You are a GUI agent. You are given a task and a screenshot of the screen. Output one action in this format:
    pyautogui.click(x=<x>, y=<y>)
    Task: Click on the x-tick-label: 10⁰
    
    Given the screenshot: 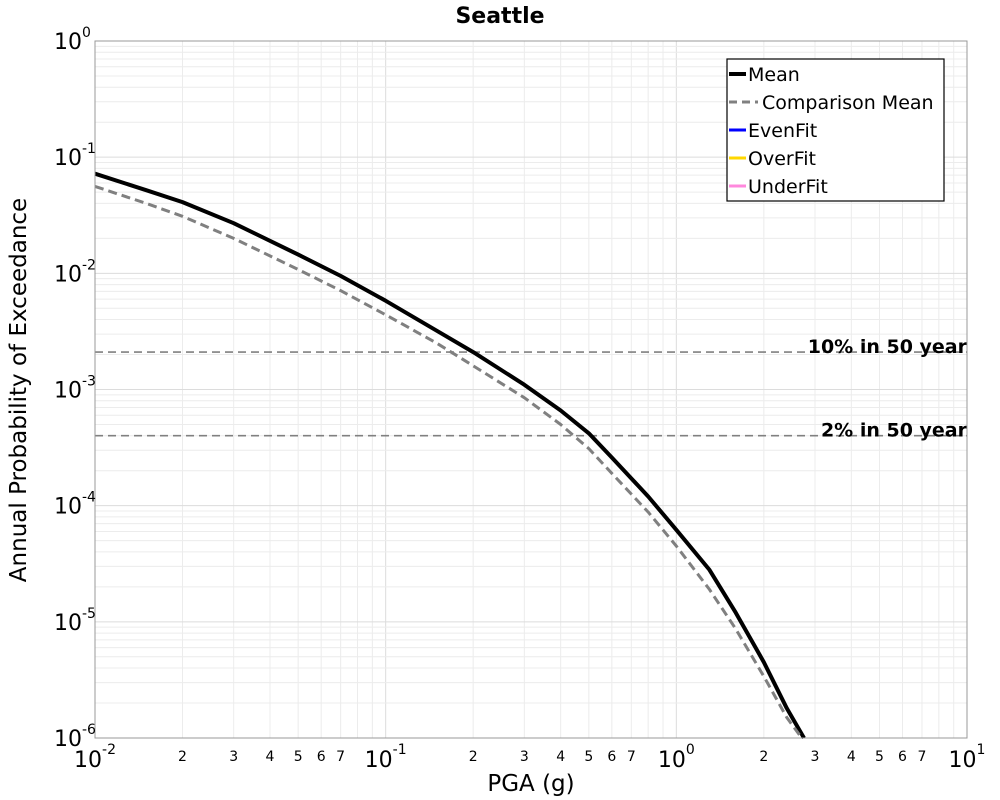 What is the action you would take?
    pyautogui.click(x=676, y=757)
    